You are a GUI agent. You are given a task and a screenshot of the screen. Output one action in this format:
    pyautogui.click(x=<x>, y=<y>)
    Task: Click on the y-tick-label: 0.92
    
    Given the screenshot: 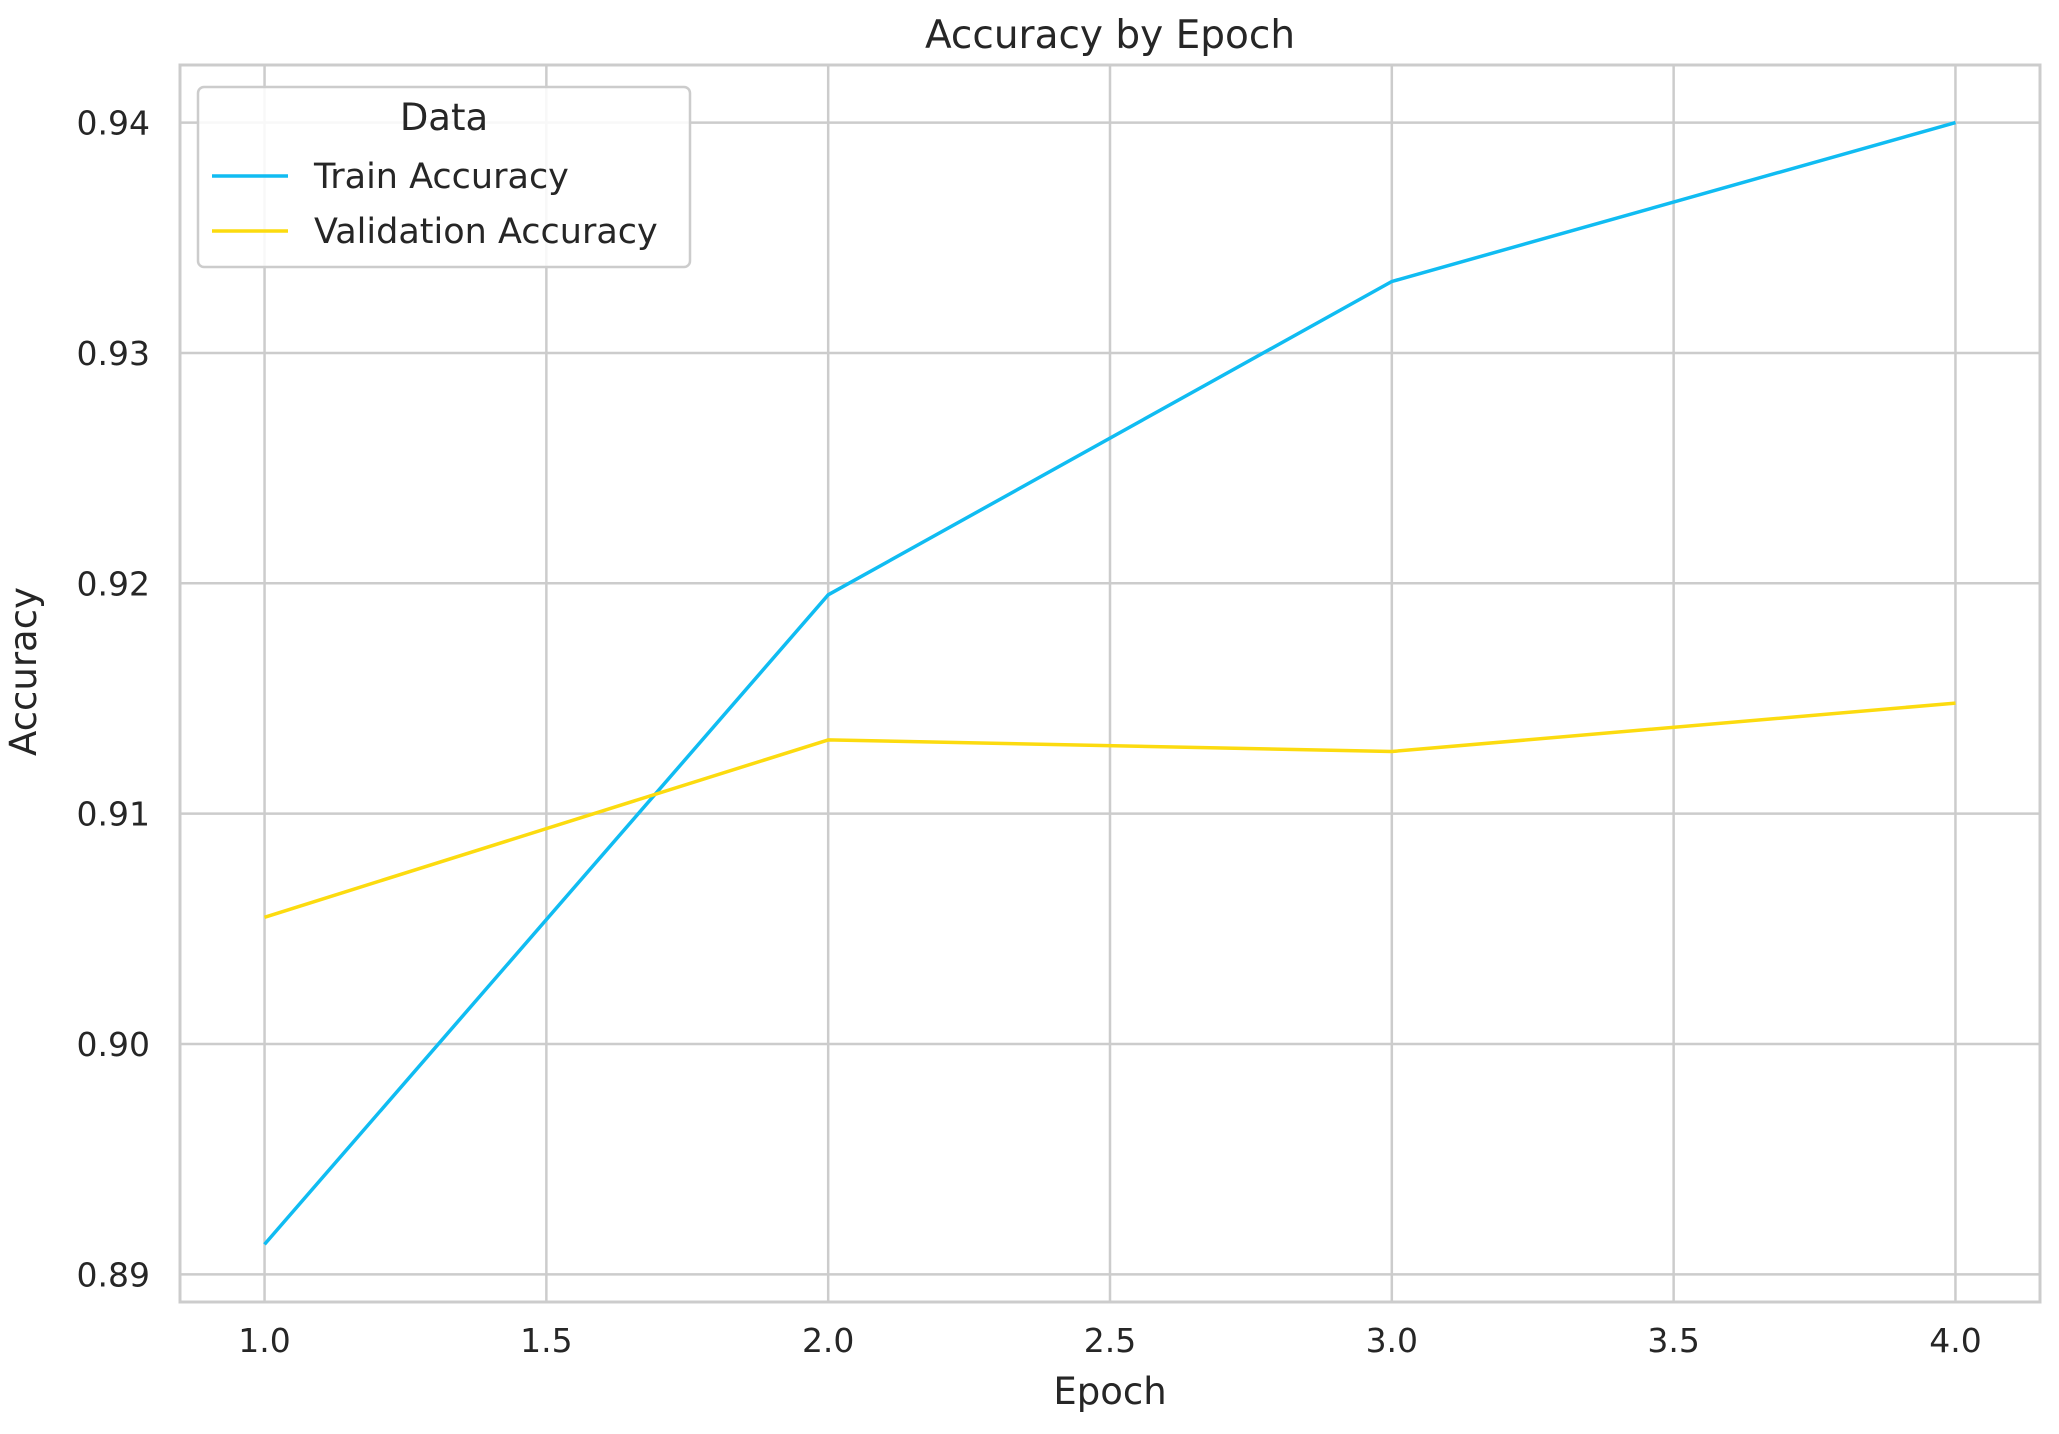 What is the action you would take?
    pyautogui.click(x=113, y=583)
    